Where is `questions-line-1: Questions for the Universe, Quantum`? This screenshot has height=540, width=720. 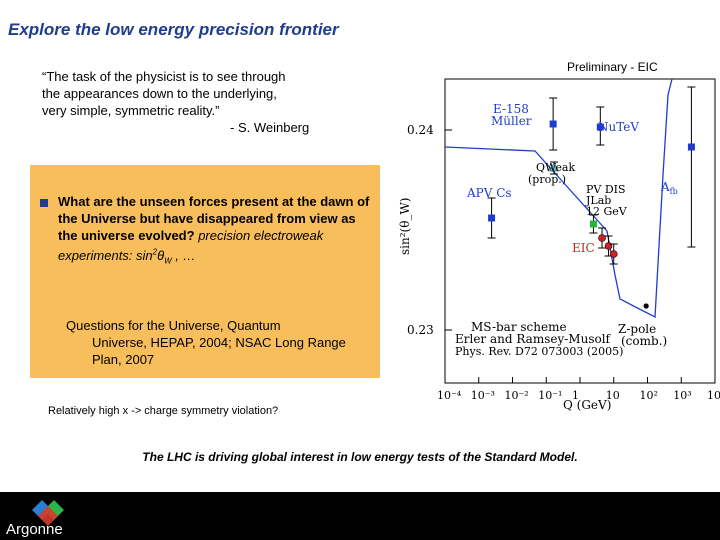 questions-line-1: Questions for the Universe, Quantum is located at coordinates (173, 325).